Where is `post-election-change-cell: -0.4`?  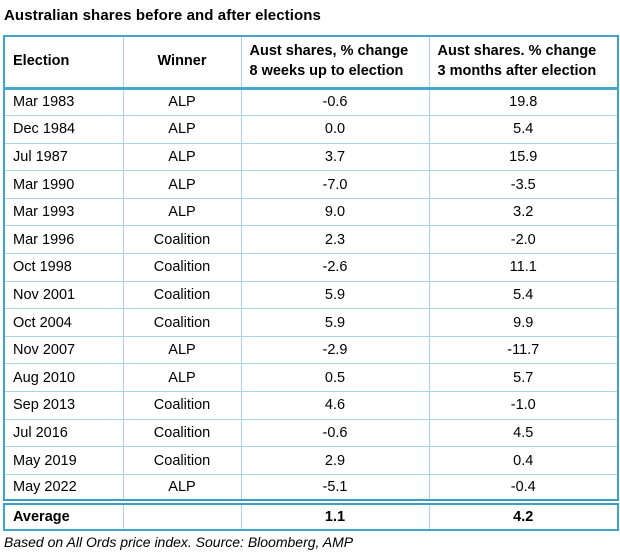
post-election-change-cell: -0.4 is located at coordinates (523, 488).